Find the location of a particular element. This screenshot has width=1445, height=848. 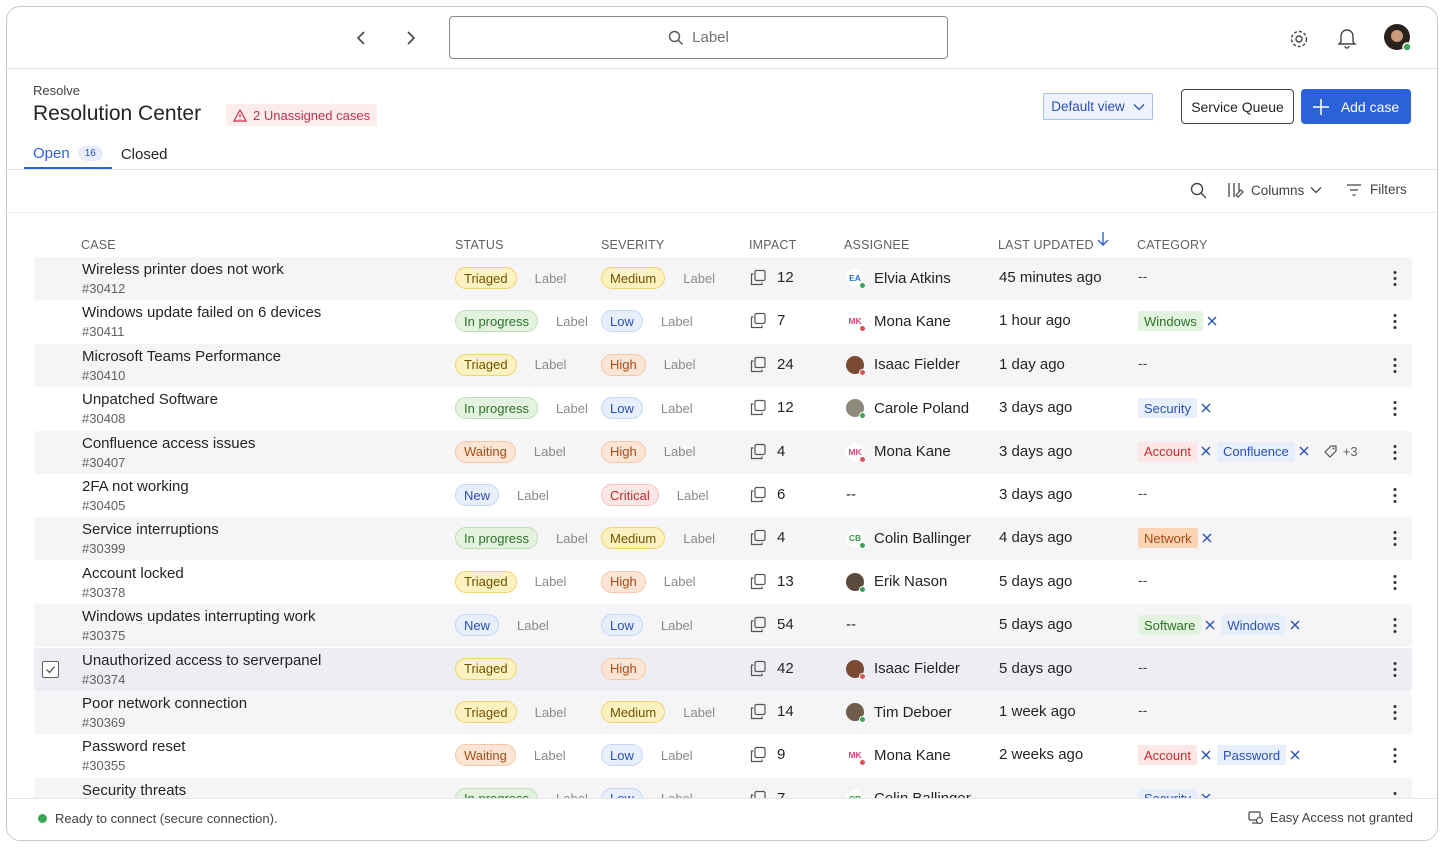

assignee-name: Erik Nason is located at coordinates (911, 582).